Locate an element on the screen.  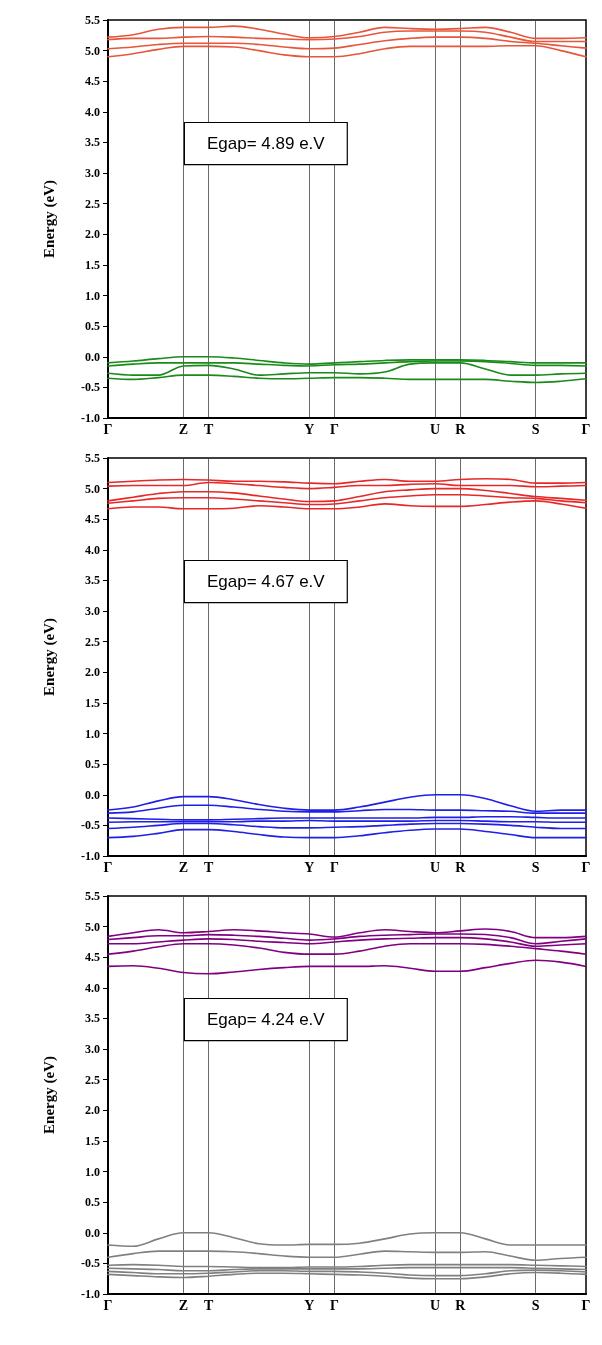
annotation: Egap= 4.67 e.V is located at coordinates (266, 582).